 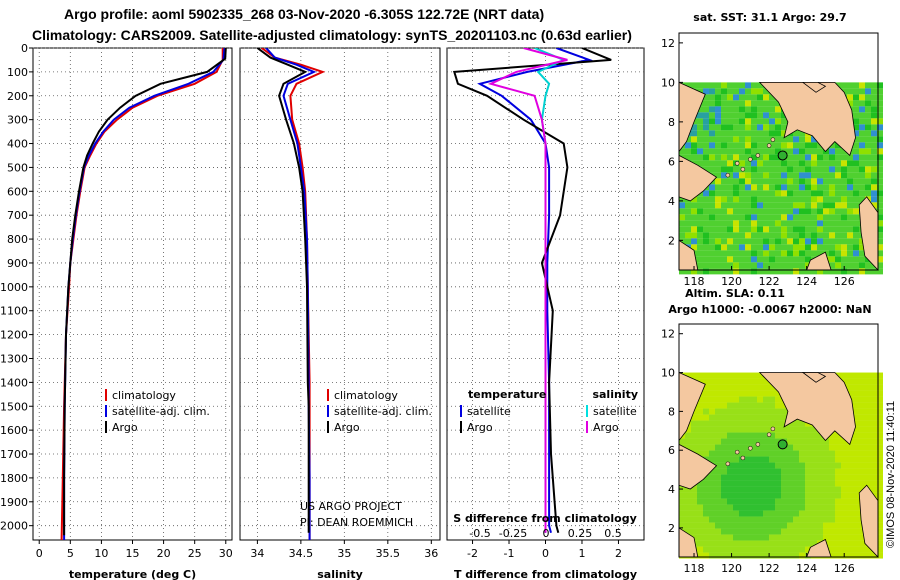 I want to click on map-y-tick-label: 4, so click(x=671, y=201).